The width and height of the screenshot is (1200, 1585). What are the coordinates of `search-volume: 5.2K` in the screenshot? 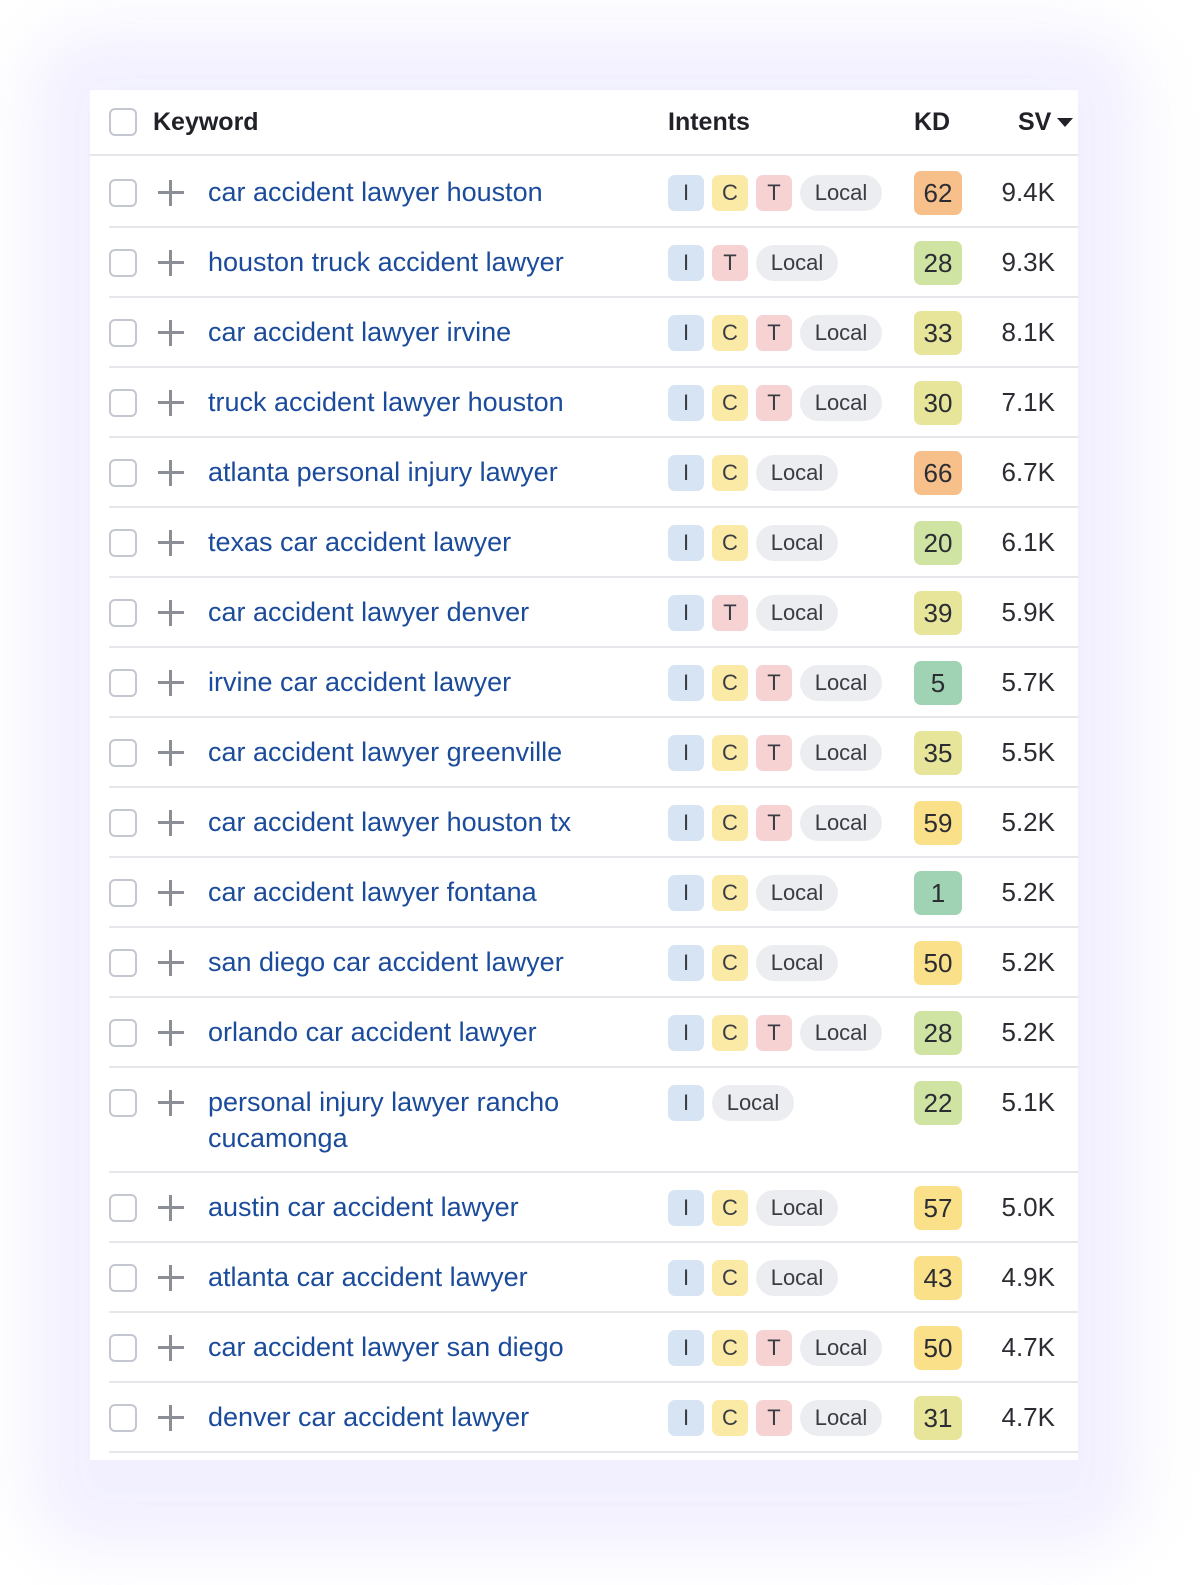 It's located at (1028, 822).